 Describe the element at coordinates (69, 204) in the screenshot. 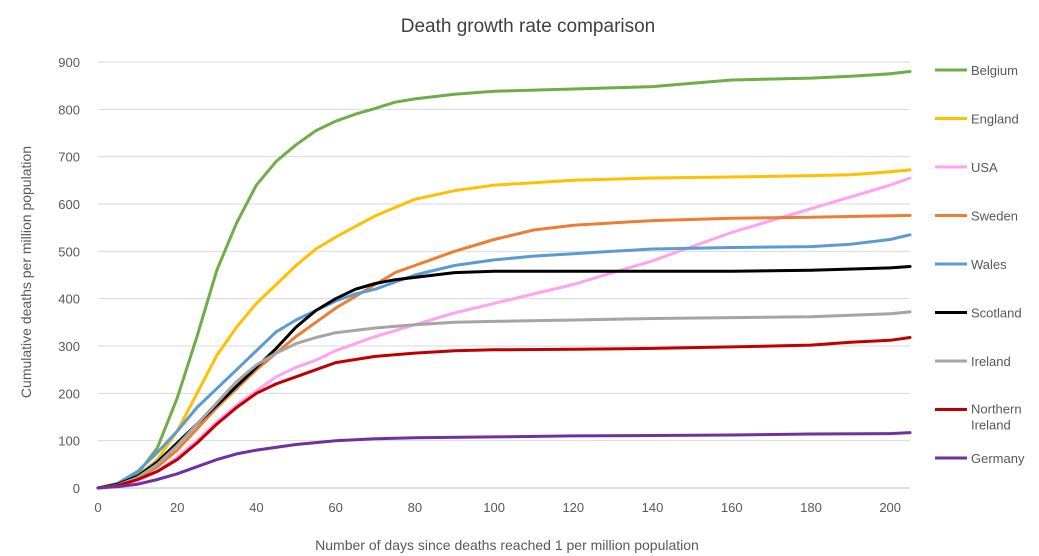

I see `y-tick-label: 600` at that location.